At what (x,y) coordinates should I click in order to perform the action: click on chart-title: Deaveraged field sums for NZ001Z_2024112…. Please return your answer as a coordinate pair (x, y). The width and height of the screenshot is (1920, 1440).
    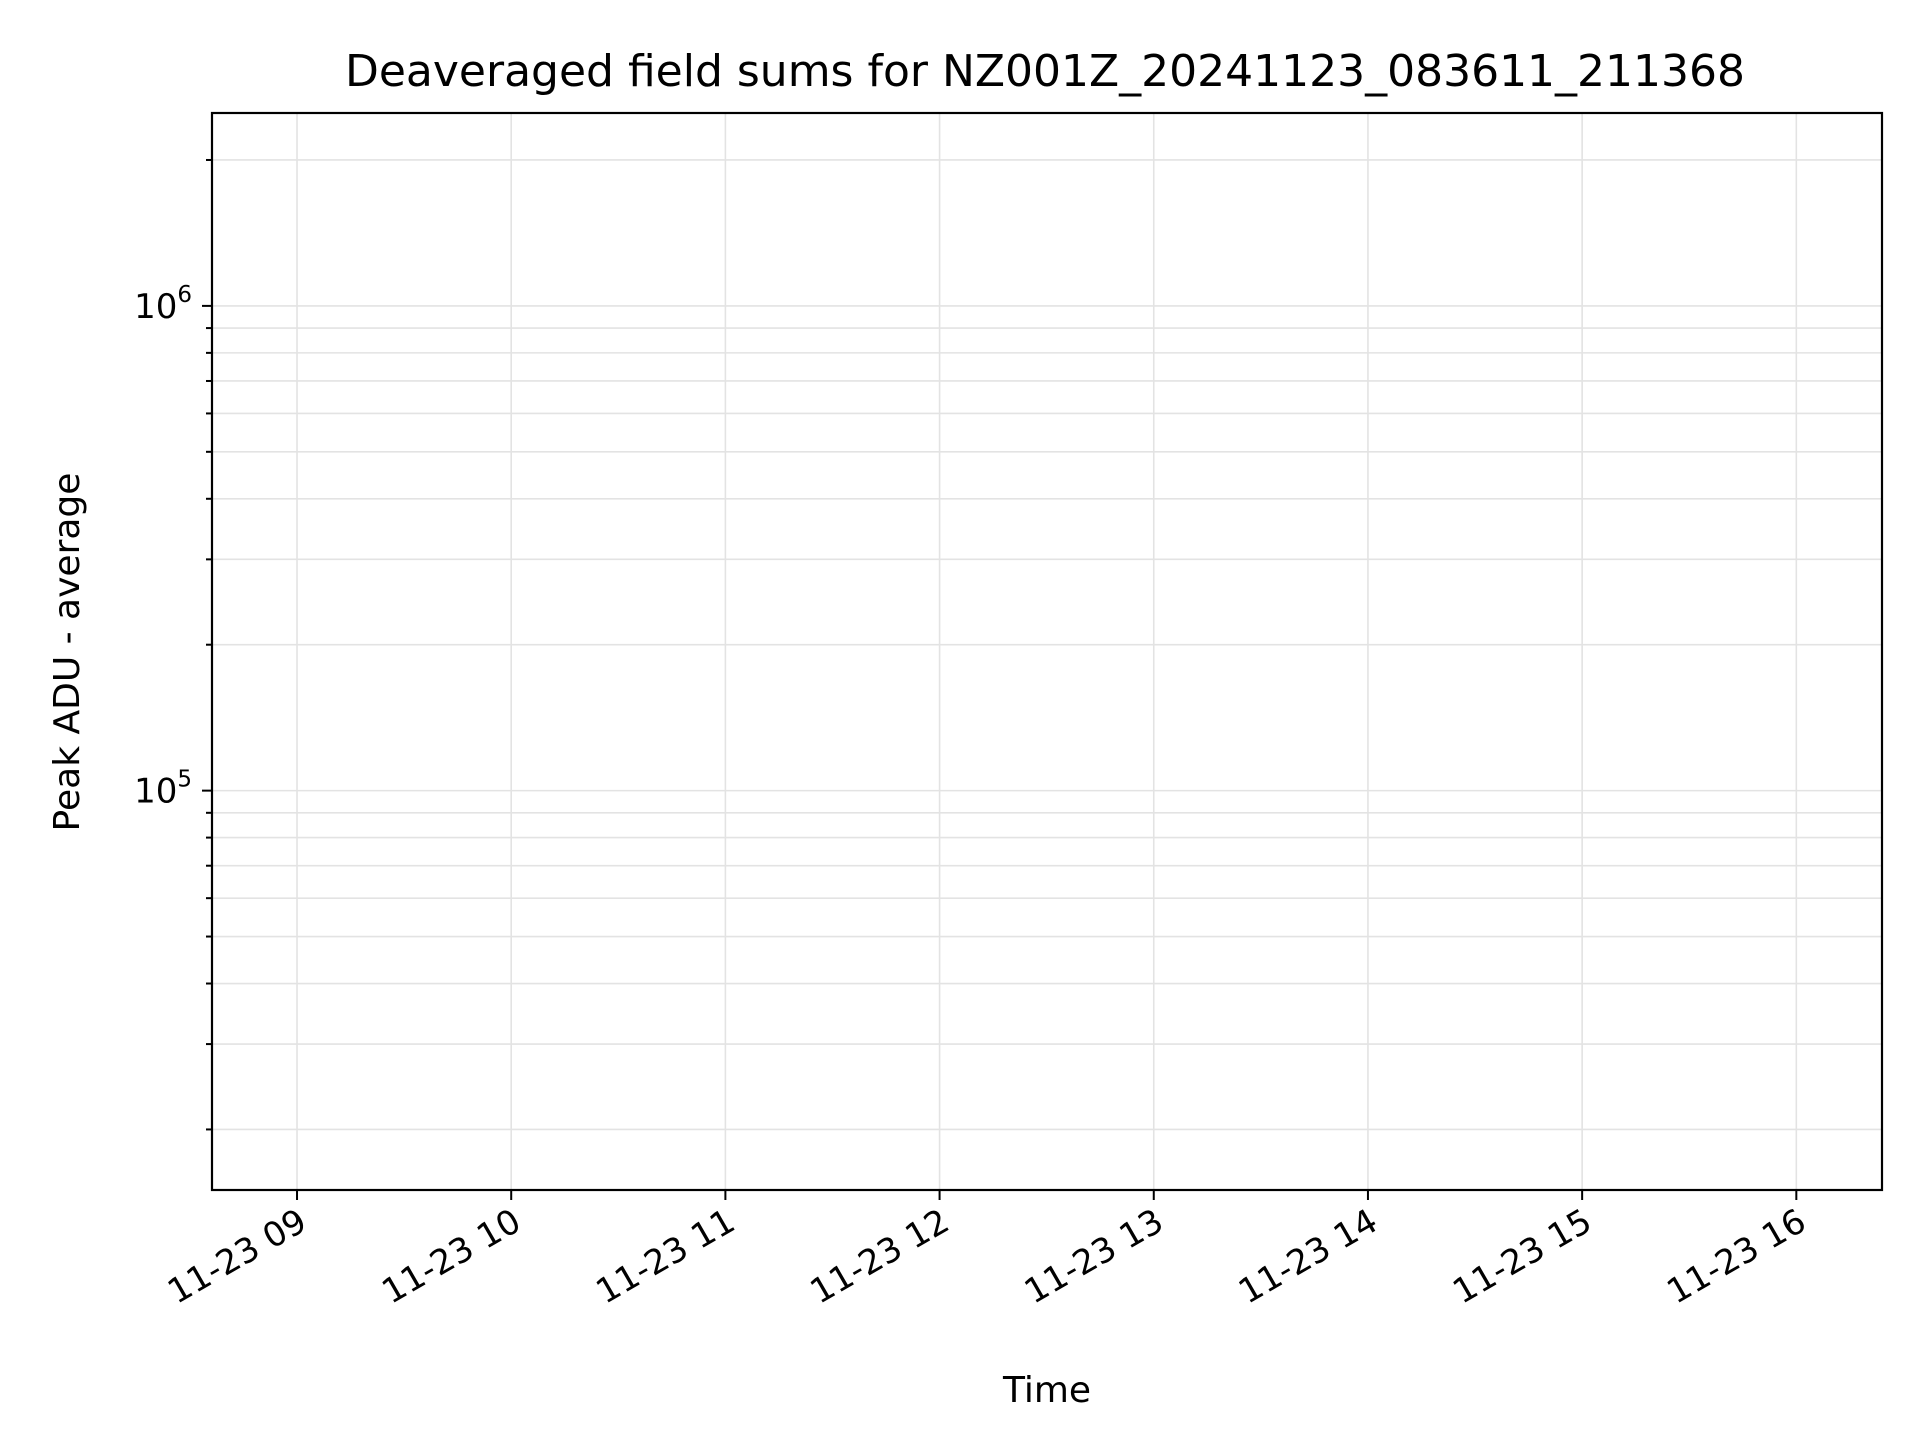
    Looking at the image, I should click on (1045, 71).